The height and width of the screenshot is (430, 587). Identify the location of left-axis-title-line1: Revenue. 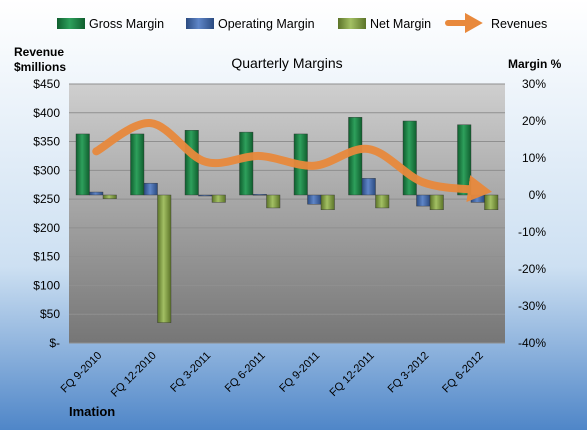
(39, 52).